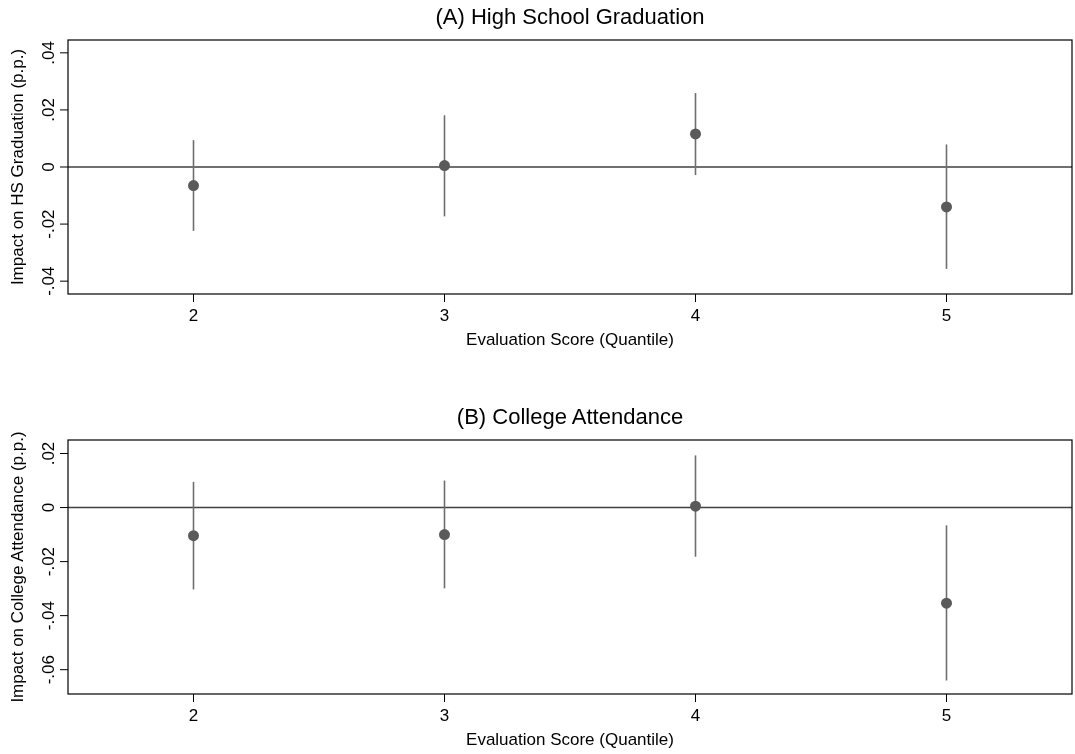 The height and width of the screenshot is (754, 1075). I want to click on y-axis-title: Impact on HS Graduation (p.p.), so click(17, 167).